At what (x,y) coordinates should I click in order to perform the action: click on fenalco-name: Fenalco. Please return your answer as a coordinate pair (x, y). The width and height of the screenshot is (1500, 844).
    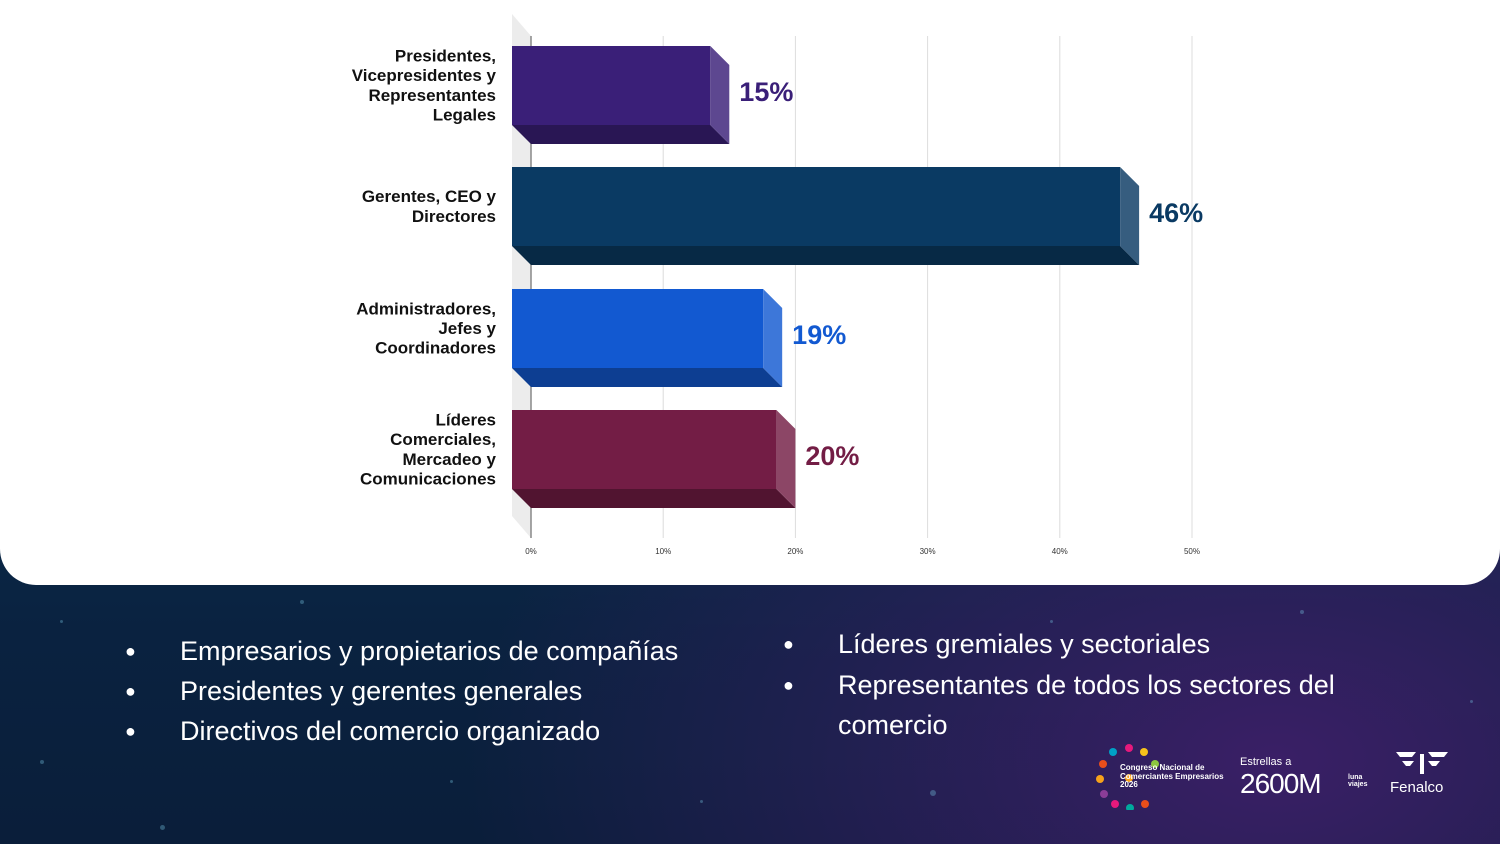
    Looking at the image, I should click on (1417, 787).